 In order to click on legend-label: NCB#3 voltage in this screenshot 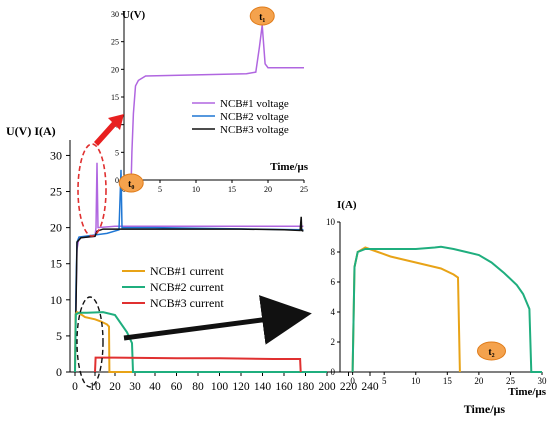, I will do `click(254, 130)`.